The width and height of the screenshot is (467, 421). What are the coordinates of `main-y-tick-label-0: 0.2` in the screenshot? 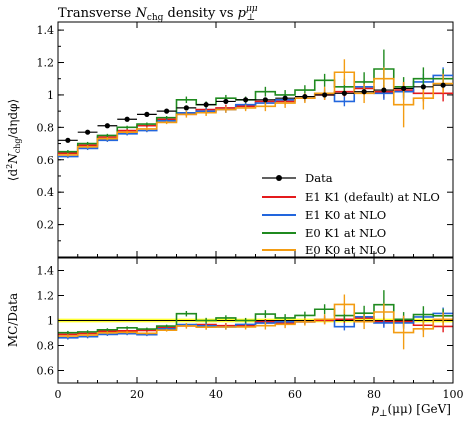 It's located at (46, 225).